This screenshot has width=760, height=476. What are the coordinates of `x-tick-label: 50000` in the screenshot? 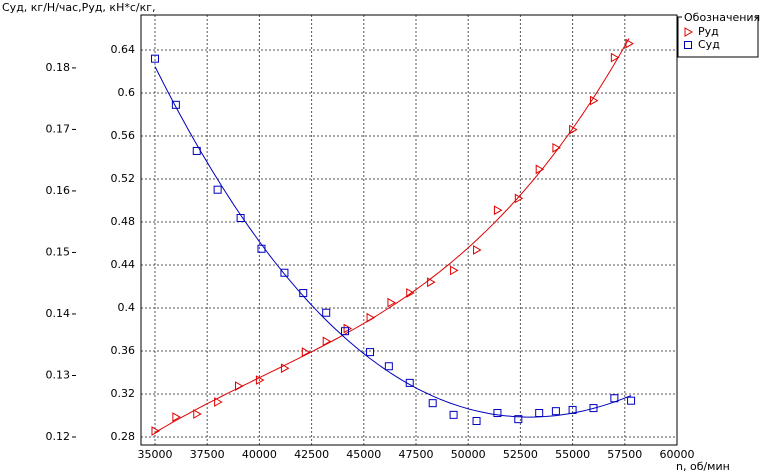 It's located at (468, 454).